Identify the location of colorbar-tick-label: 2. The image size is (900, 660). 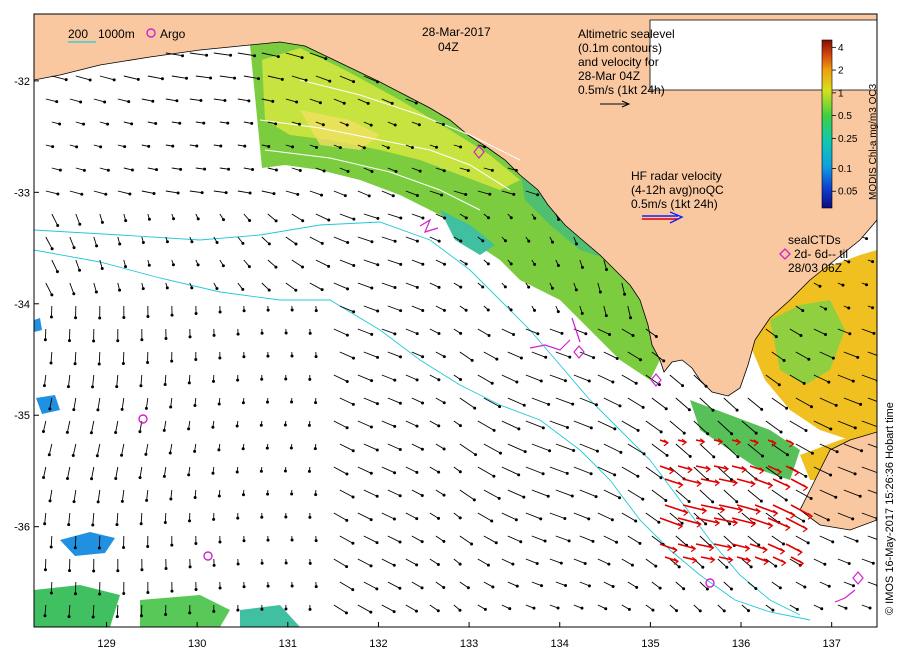
(841, 71).